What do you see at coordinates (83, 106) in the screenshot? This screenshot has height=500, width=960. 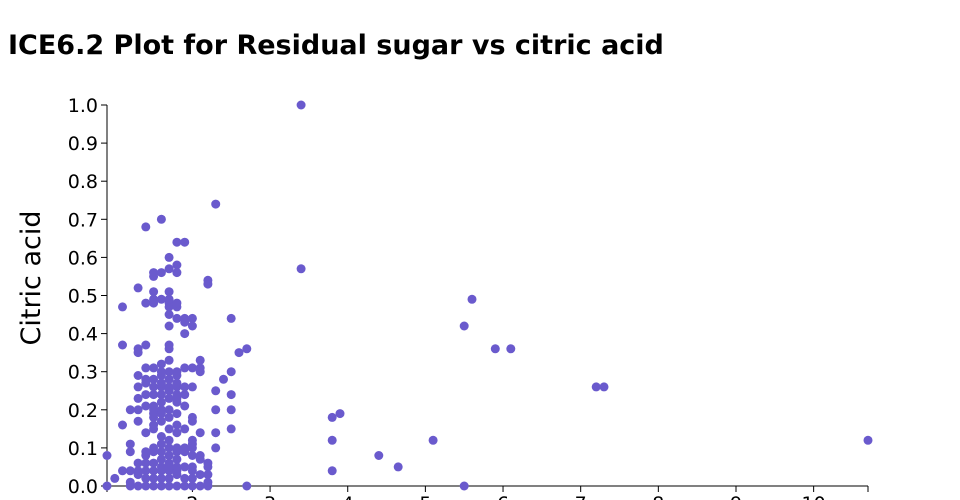 I see `y-tick-label: 1.0` at bounding box center [83, 106].